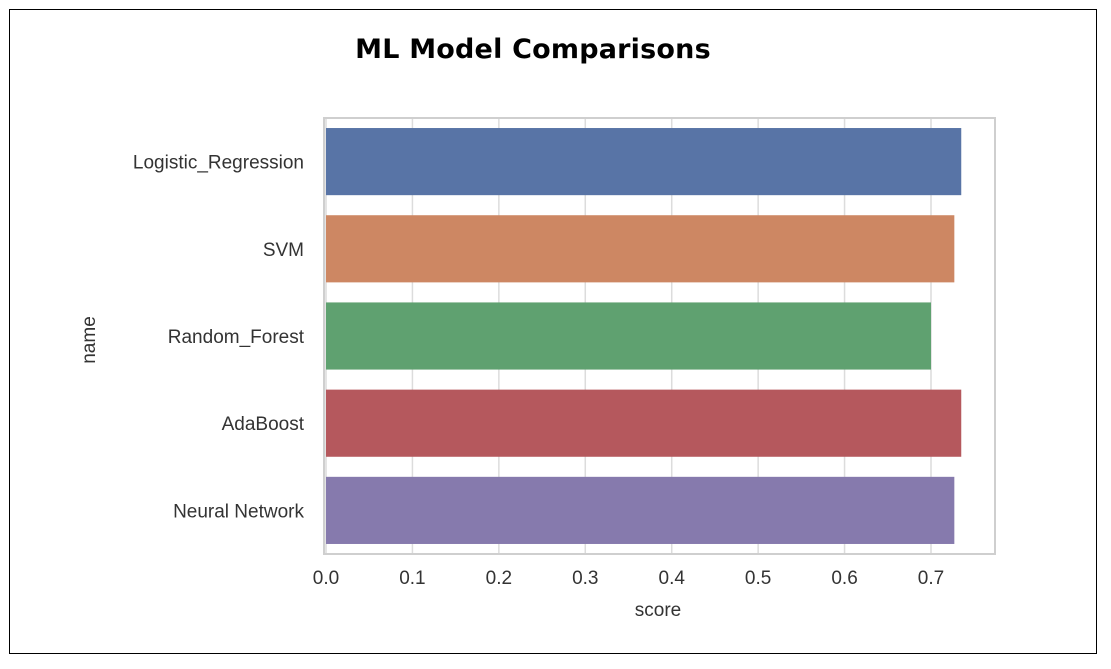  I want to click on x-tick-label: 0.2, so click(499, 578).